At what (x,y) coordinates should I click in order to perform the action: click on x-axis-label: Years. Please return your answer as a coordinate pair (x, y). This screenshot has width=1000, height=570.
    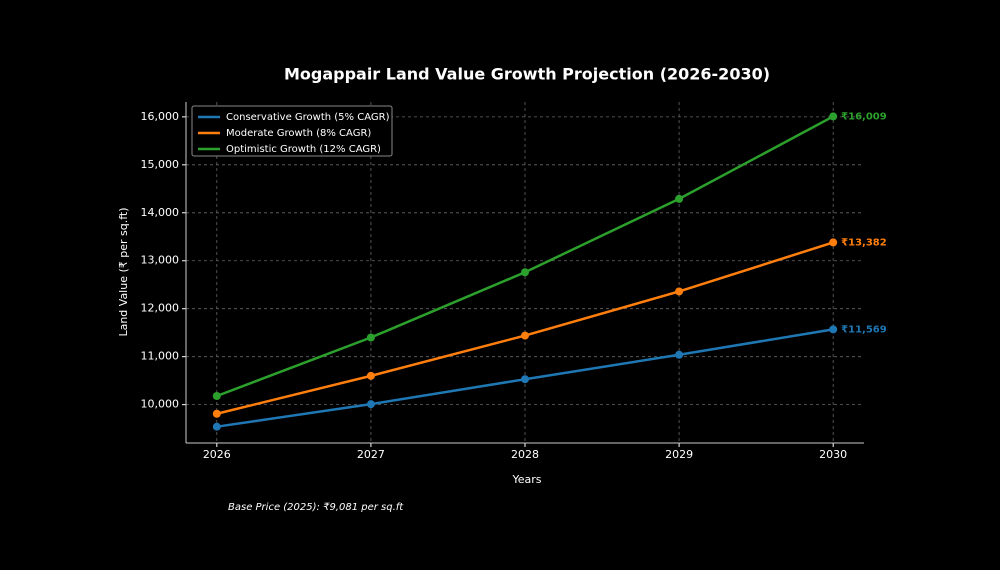
    Looking at the image, I should click on (526, 479).